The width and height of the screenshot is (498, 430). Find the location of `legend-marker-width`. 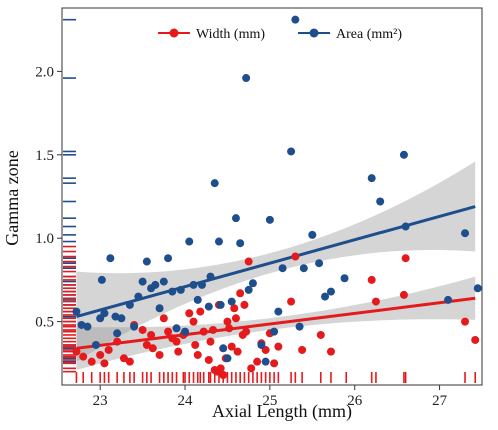

legend-marker-width is located at coordinates (174, 33).